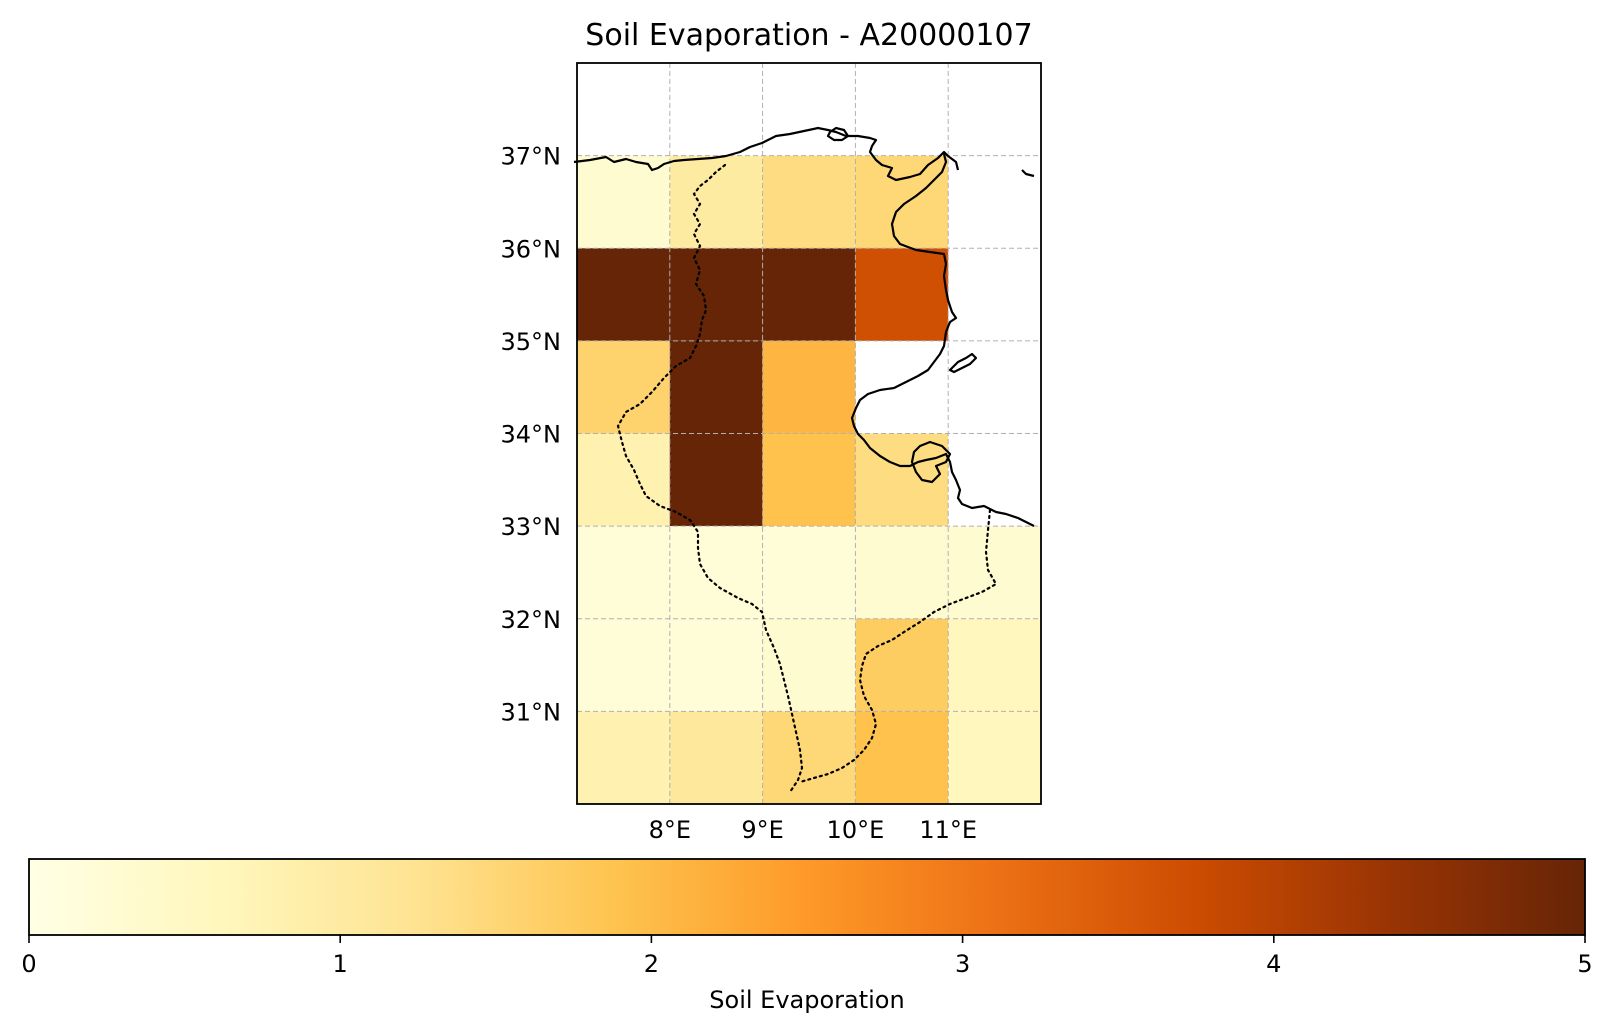 The width and height of the screenshot is (1607, 1032). I want to click on lat-tick-label: 35°N, so click(531, 342).